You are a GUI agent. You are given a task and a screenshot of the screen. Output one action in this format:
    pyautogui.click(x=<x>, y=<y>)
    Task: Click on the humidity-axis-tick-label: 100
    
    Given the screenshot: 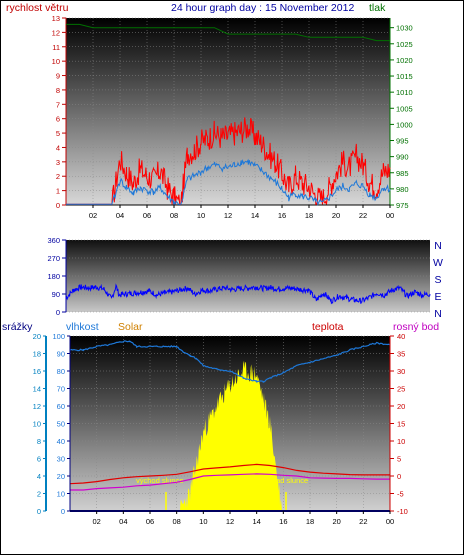 What is the action you would take?
    pyautogui.click(x=58, y=336)
    